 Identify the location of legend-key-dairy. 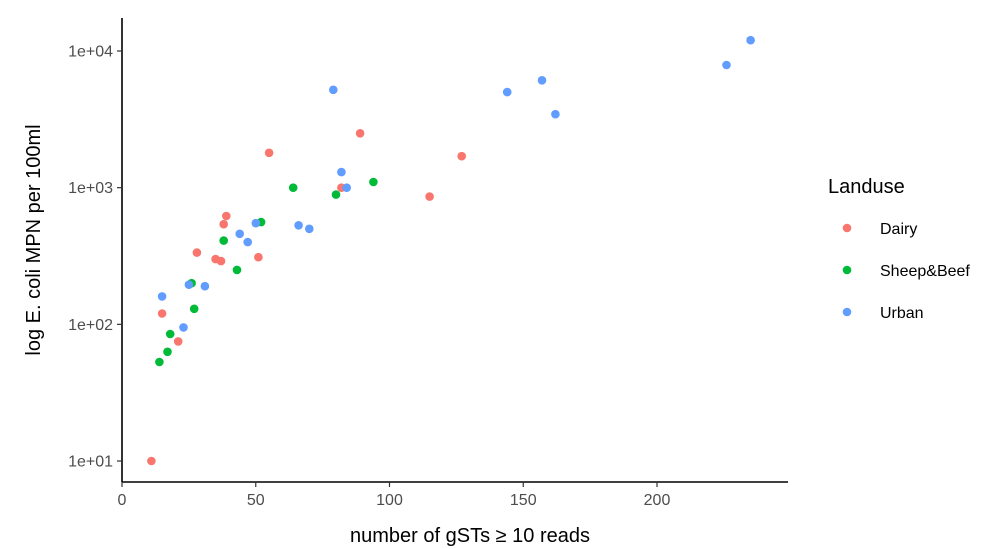
(847, 228).